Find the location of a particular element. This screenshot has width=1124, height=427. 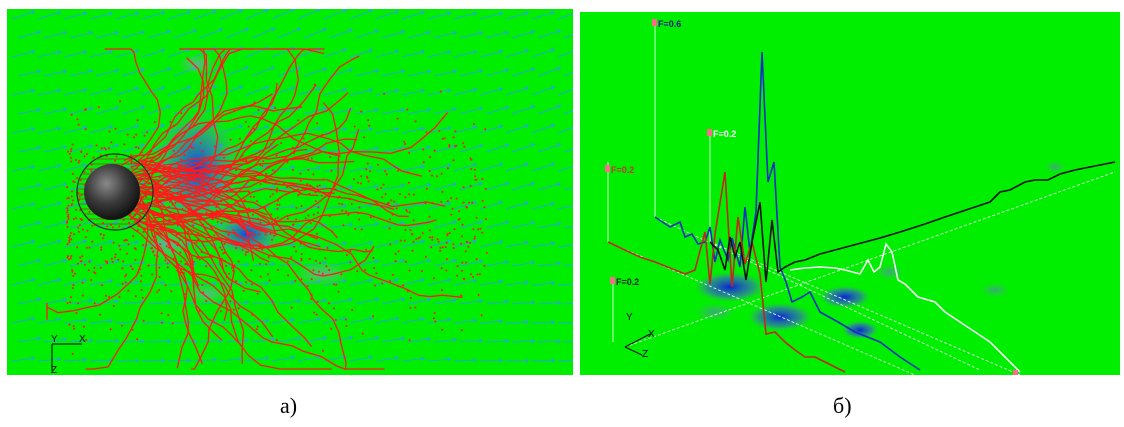

marker-f02-white: F=0.2 is located at coordinates (721, 134).